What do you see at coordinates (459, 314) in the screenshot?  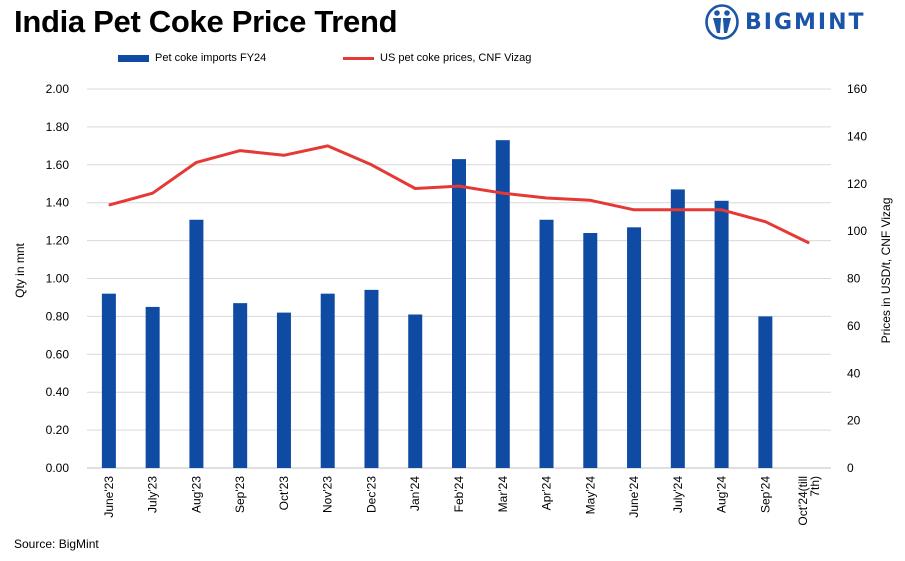 I see `bar-Feb'24` at bounding box center [459, 314].